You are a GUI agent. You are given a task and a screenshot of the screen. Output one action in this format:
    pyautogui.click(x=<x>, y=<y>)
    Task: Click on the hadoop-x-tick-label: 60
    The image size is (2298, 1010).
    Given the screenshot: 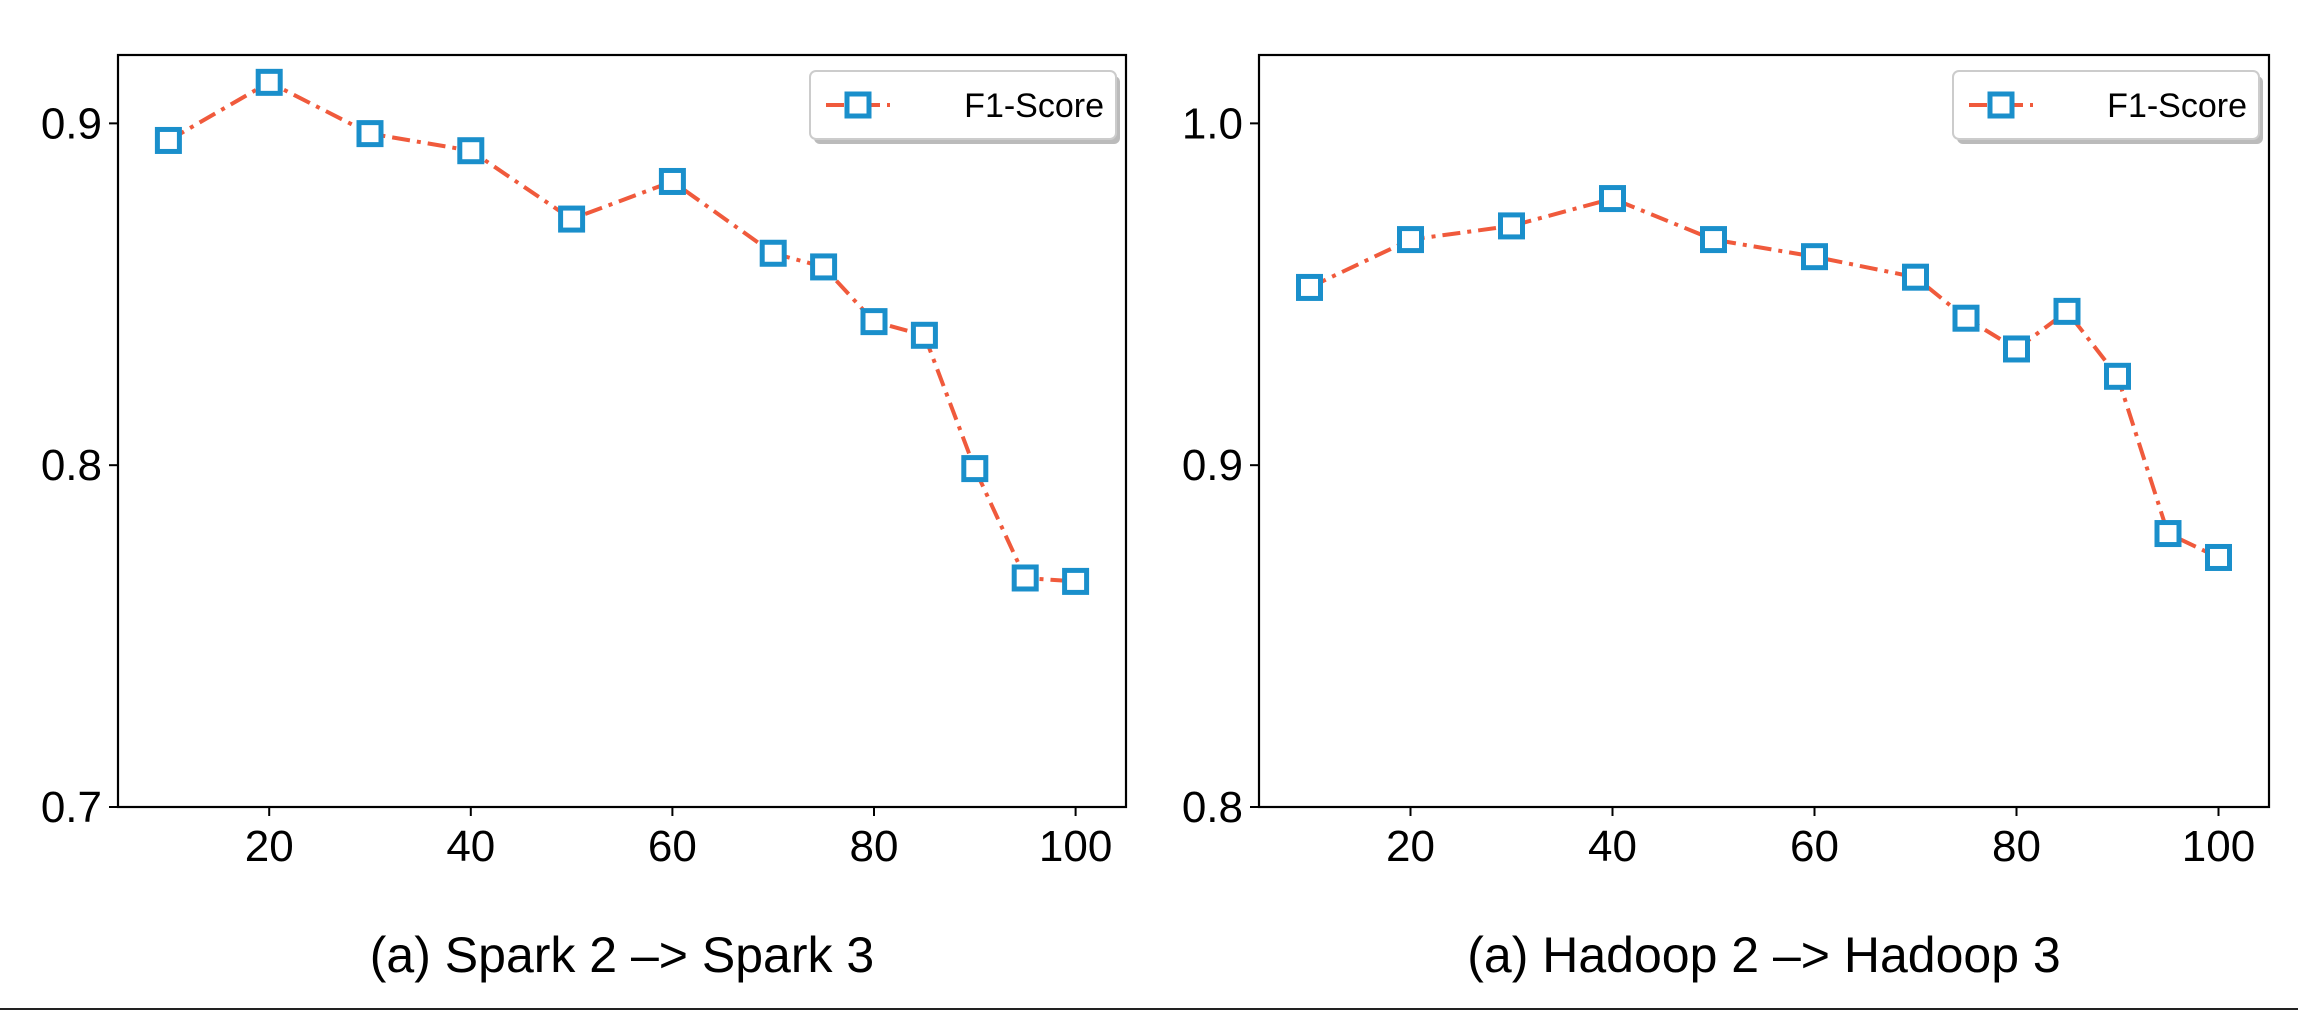 What is the action you would take?
    pyautogui.click(x=1814, y=846)
    